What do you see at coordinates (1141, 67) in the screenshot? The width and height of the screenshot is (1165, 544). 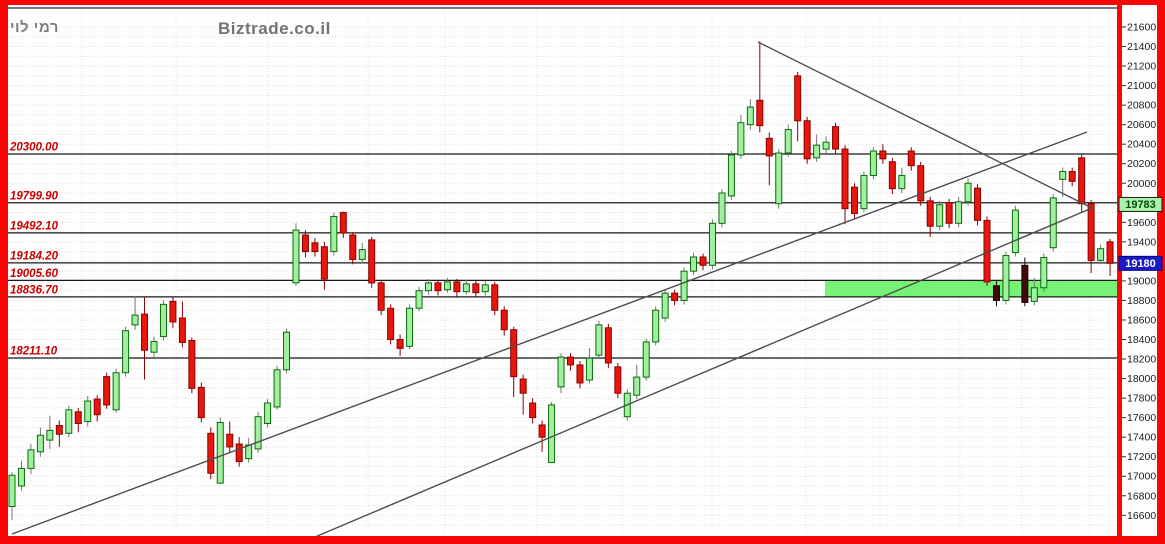 I see `axis-tick-label: 21200` at bounding box center [1141, 67].